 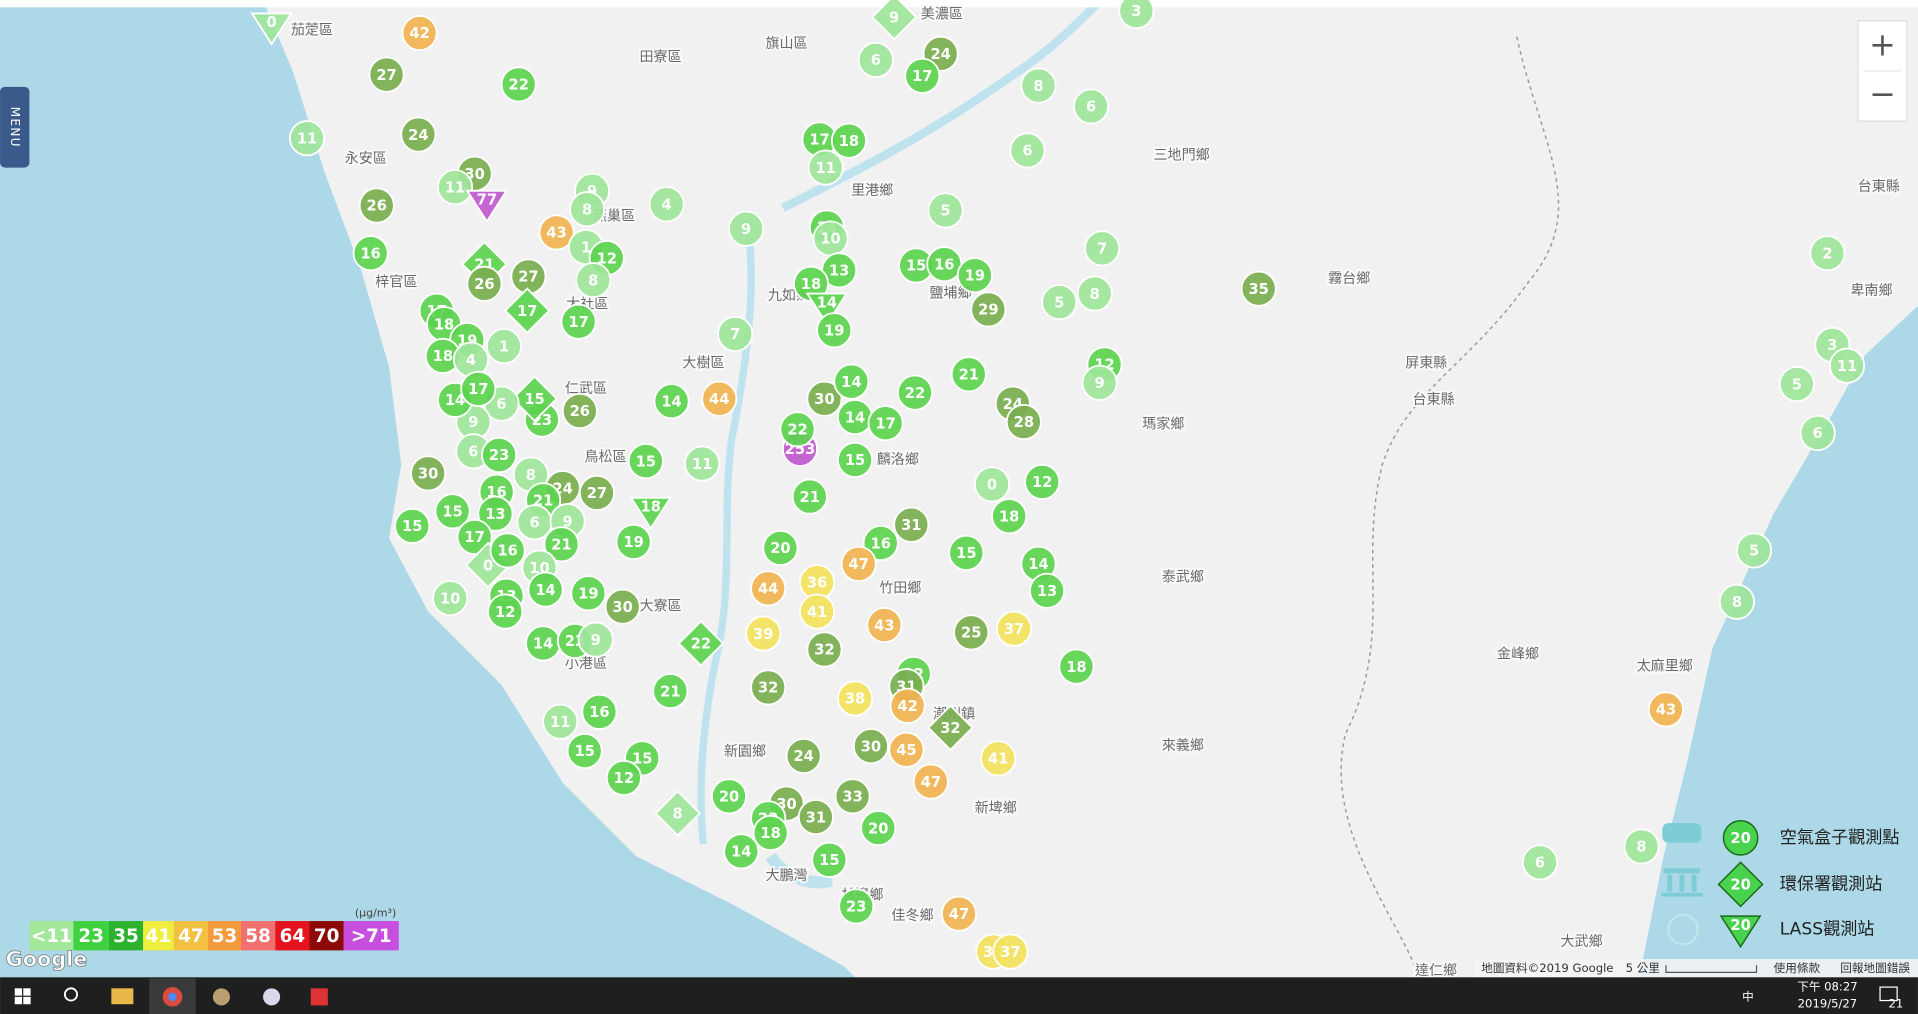 I want to click on station: 38, so click(x=855, y=698).